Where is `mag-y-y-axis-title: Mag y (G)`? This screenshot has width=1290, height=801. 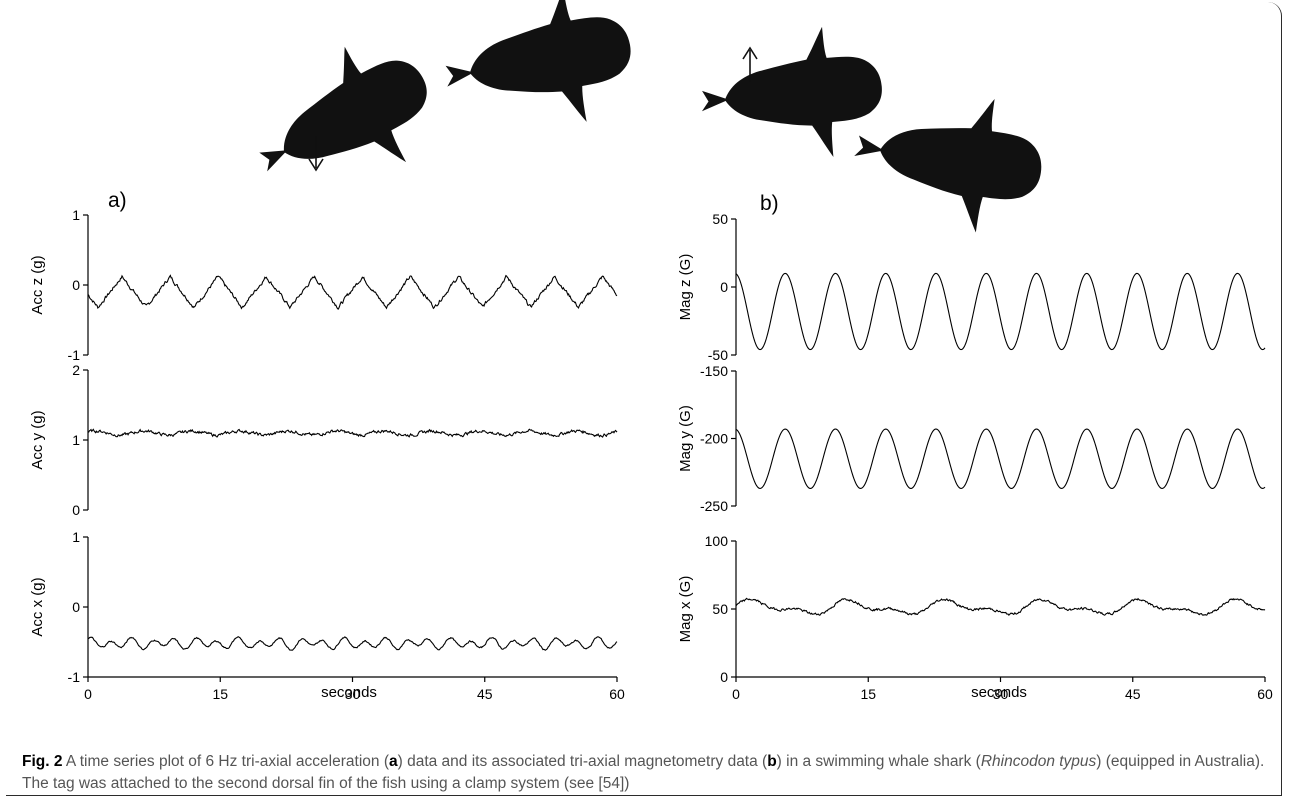
mag-y-y-axis-title: Mag y (G) is located at coordinates (685, 438).